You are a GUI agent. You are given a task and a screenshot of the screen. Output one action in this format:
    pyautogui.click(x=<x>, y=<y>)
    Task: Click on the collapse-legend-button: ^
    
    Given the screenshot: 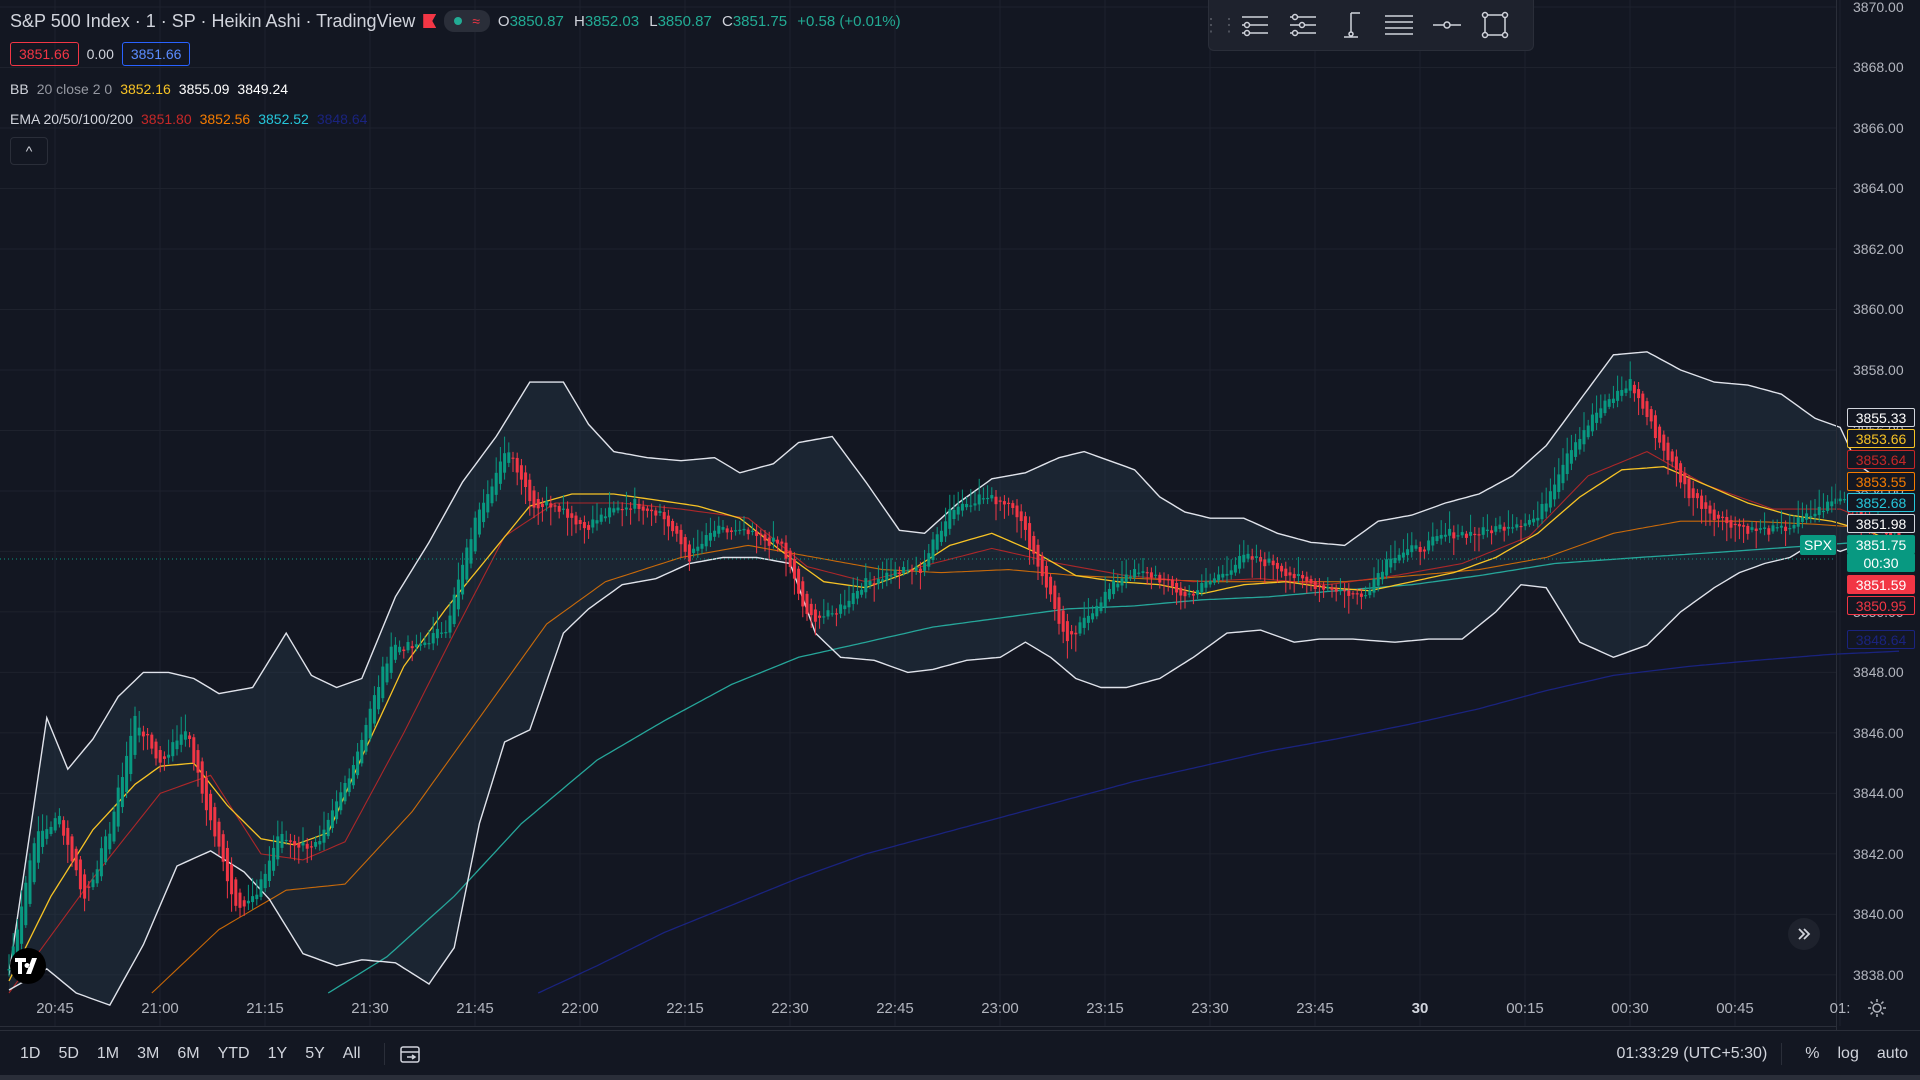 What is the action you would take?
    pyautogui.click(x=29, y=151)
    